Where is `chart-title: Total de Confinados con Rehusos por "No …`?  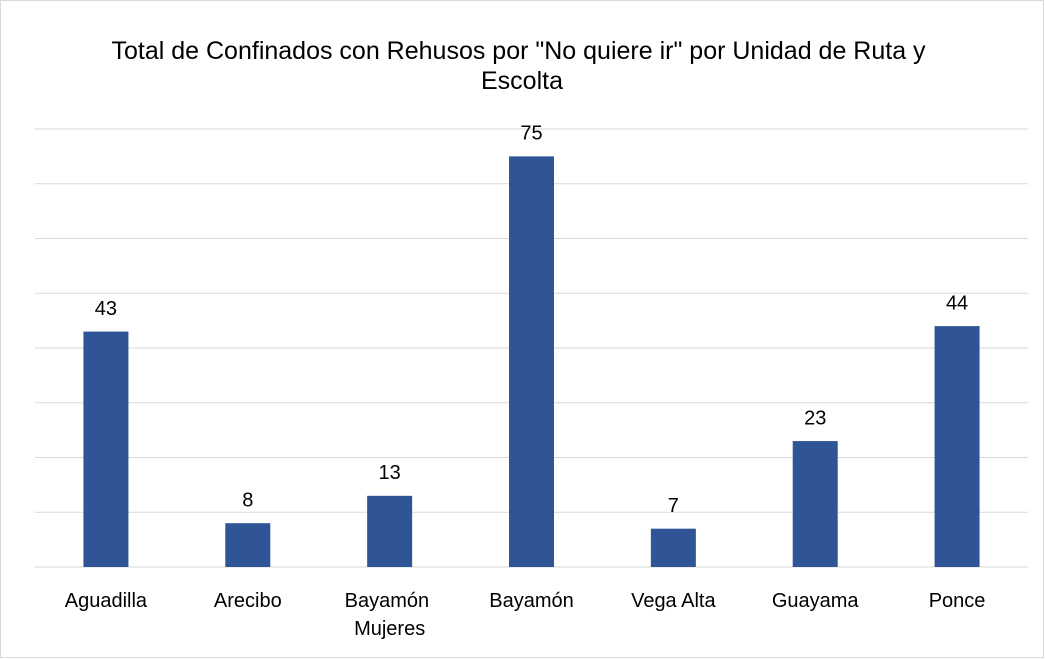
chart-title: Total de Confinados con Rehusos por "No … is located at coordinates (522, 66).